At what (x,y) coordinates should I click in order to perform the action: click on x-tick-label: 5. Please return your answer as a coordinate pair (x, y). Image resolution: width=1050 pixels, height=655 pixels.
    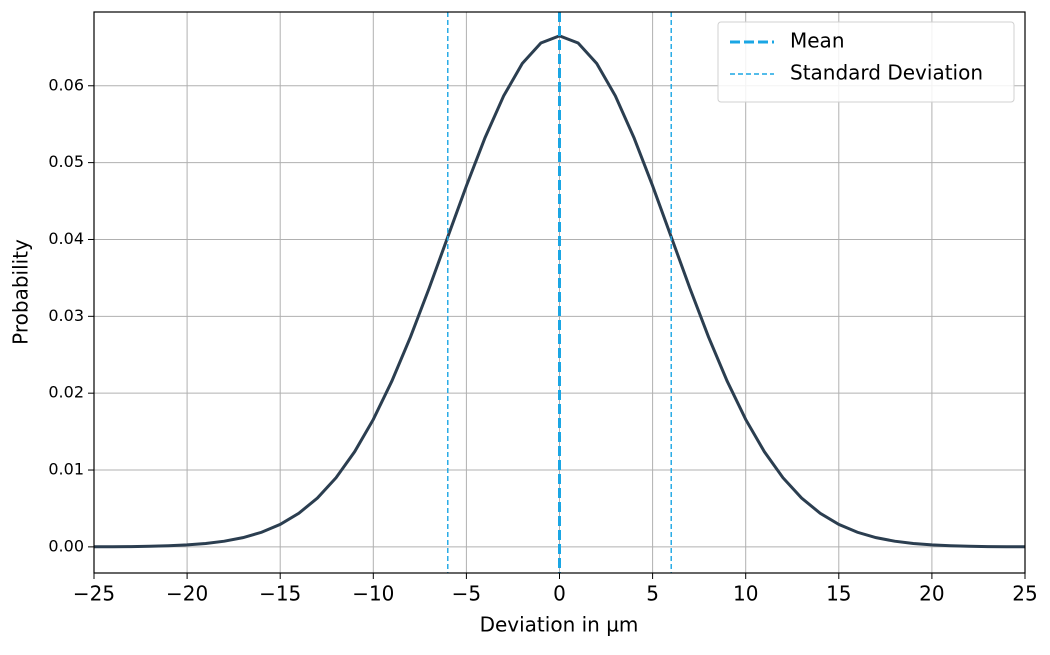
    Looking at the image, I should click on (652, 594).